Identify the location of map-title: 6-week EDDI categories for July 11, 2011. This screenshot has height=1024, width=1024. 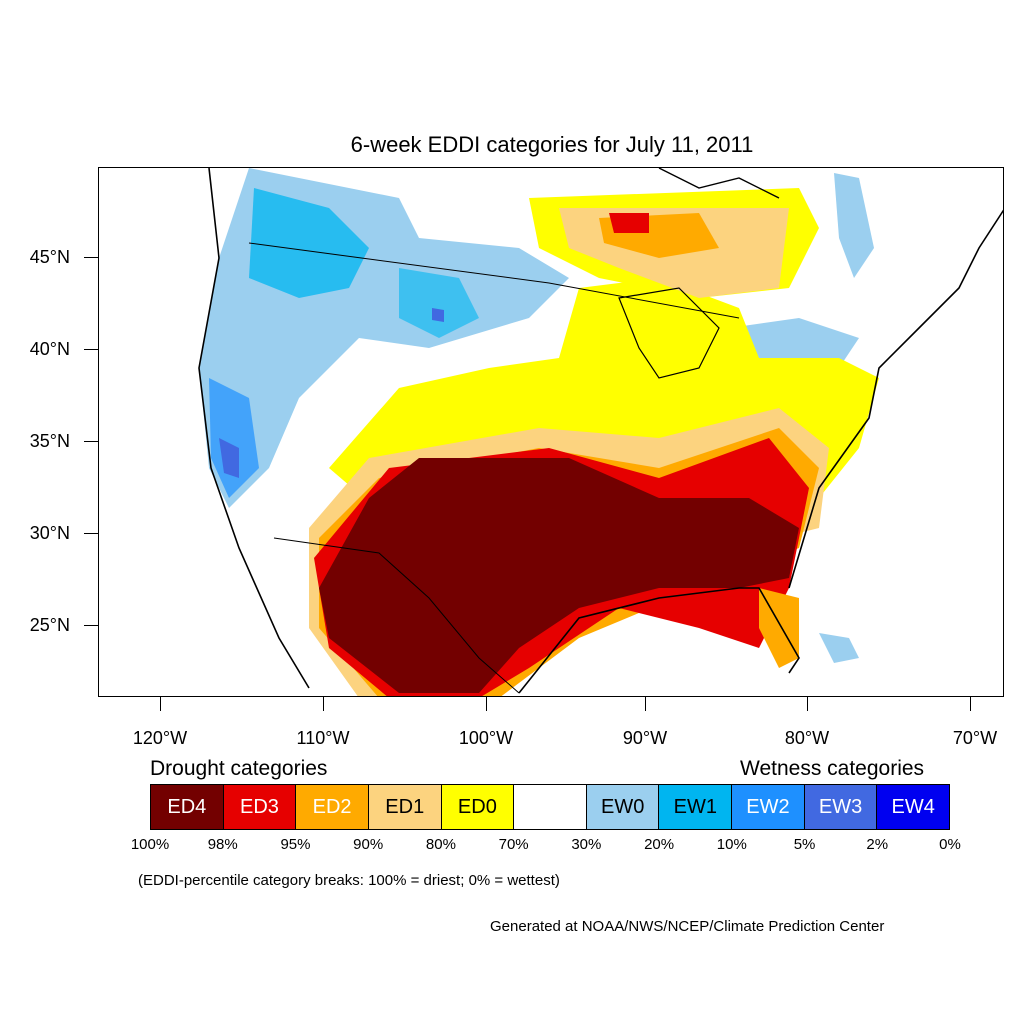
(552, 144).